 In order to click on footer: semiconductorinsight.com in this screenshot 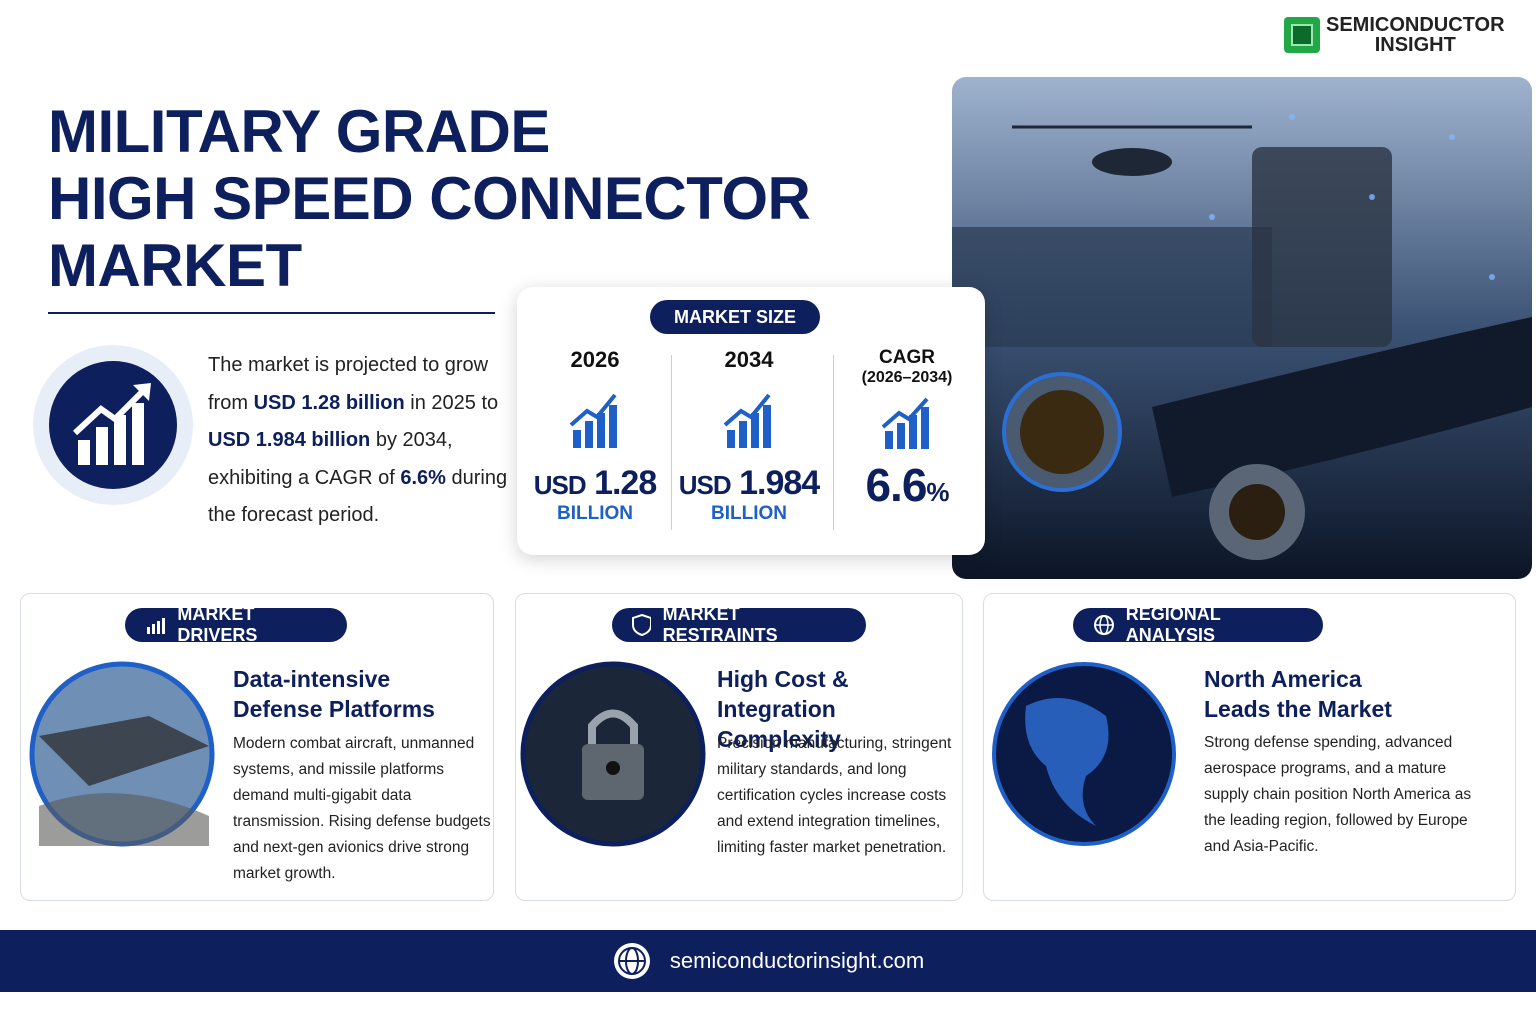, I will do `click(768, 961)`.